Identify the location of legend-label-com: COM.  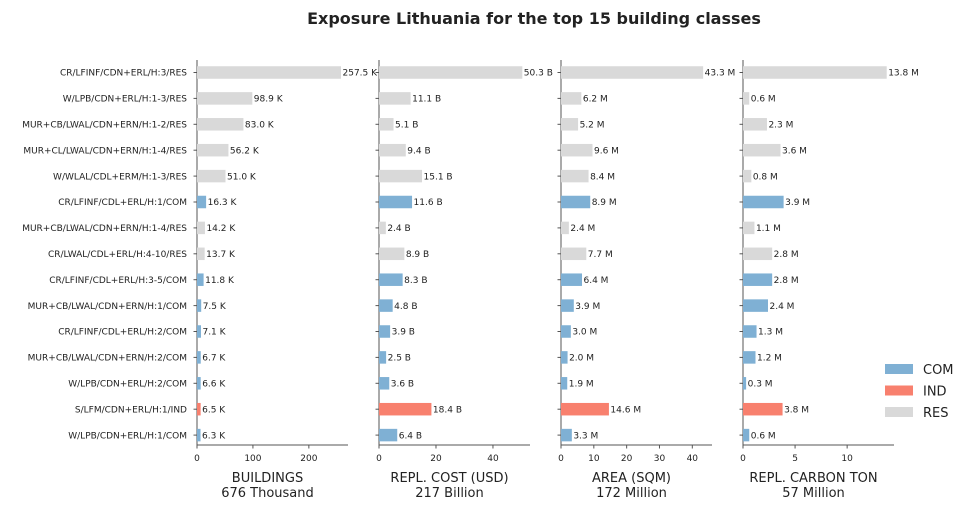
(938, 370).